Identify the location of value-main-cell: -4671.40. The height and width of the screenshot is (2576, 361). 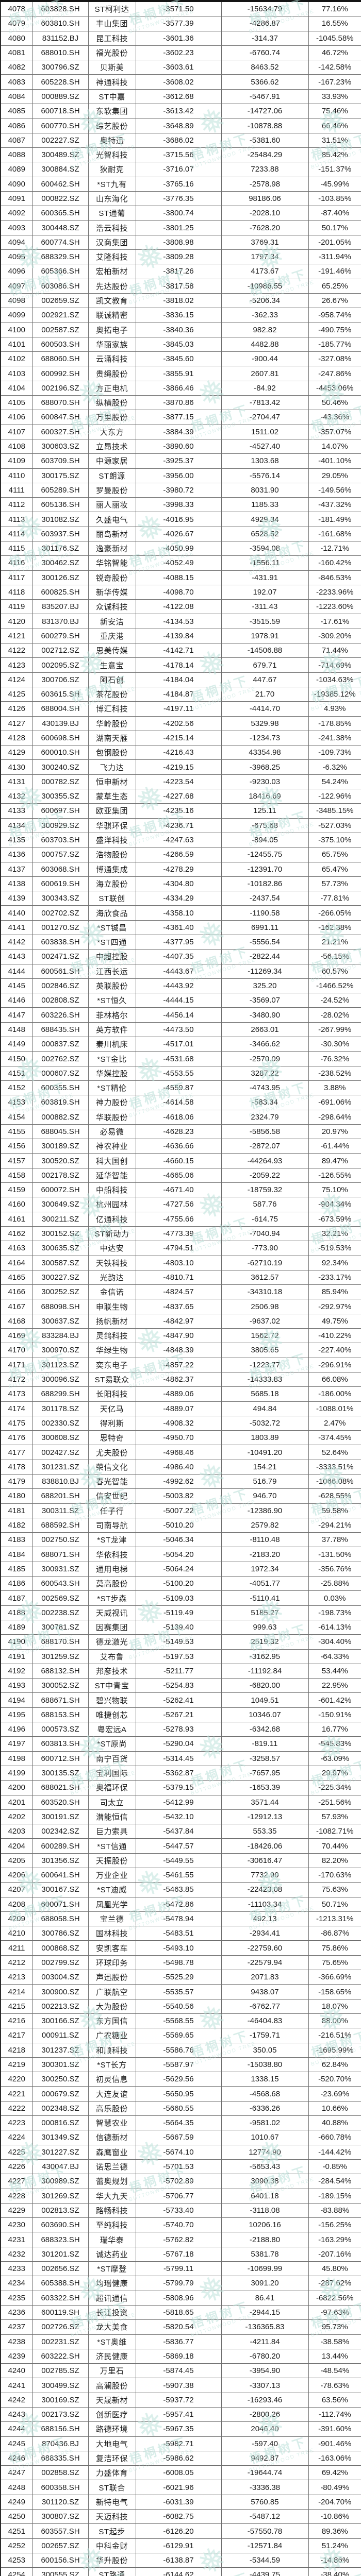
(178, 1190).